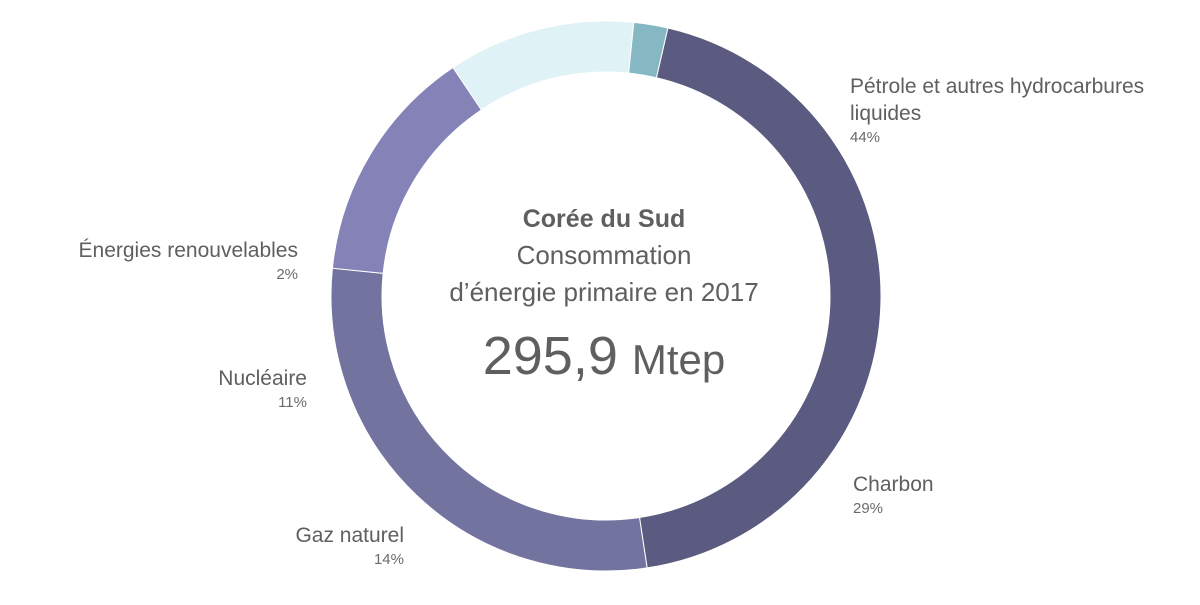  What do you see at coordinates (287, 274) in the screenshot?
I see `slice-label-percent: 2%` at bounding box center [287, 274].